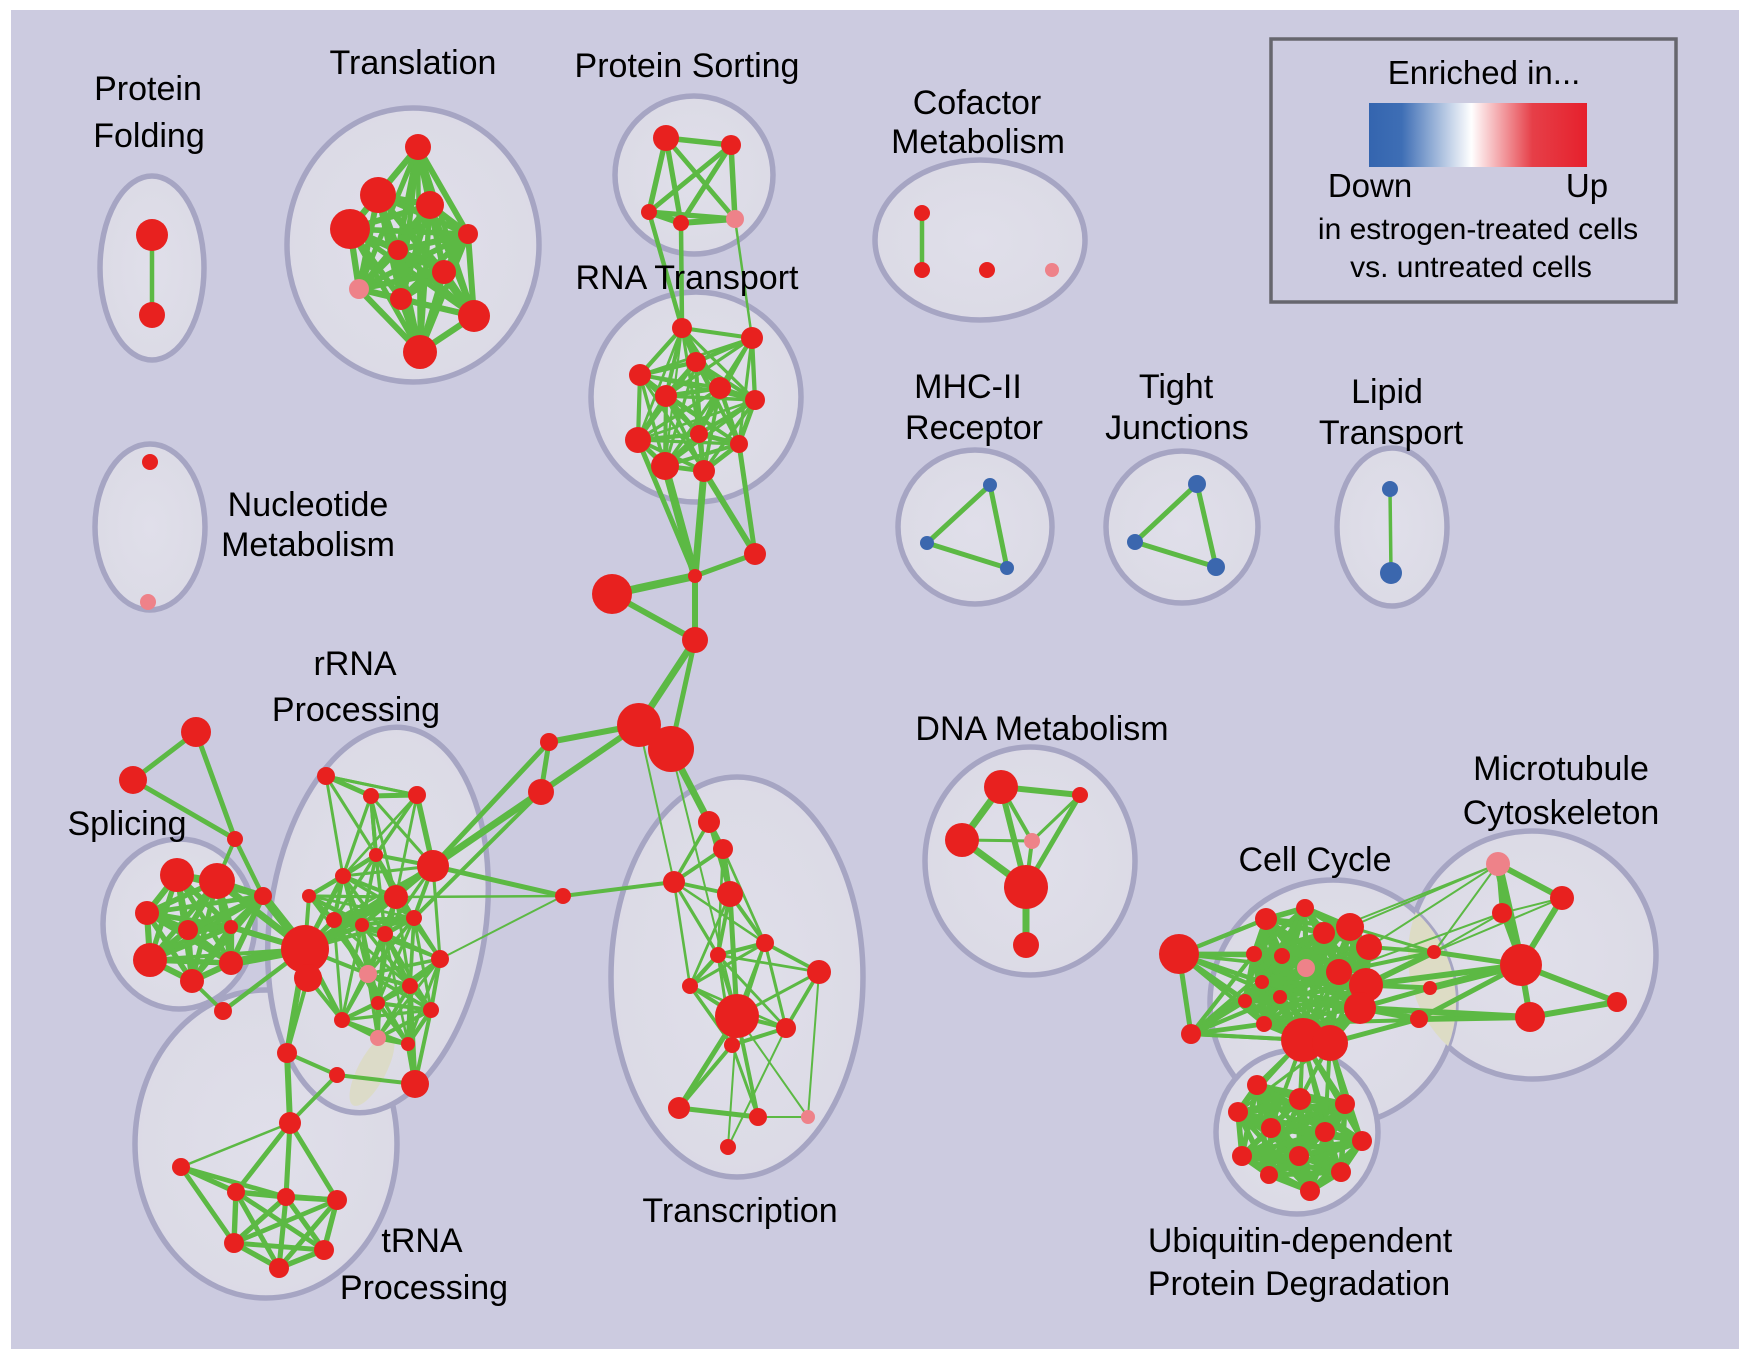 This screenshot has height=1365, width=1750. I want to click on svg-text: Nucleotide, so click(308, 505).